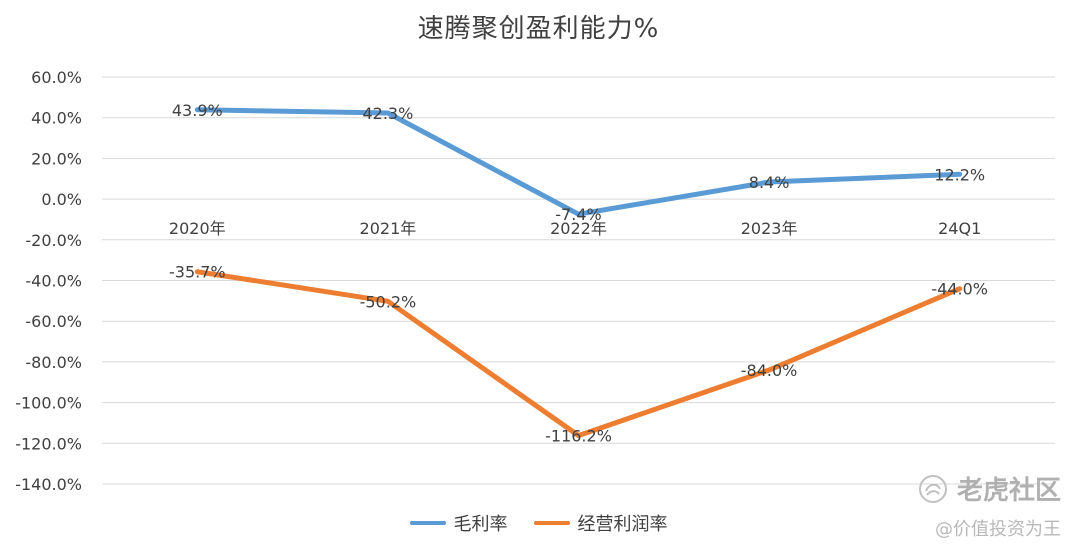 Image resolution: width=1077 pixels, height=549 pixels. I want to click on y-tick-label: -80.0%, so click(53, 362).